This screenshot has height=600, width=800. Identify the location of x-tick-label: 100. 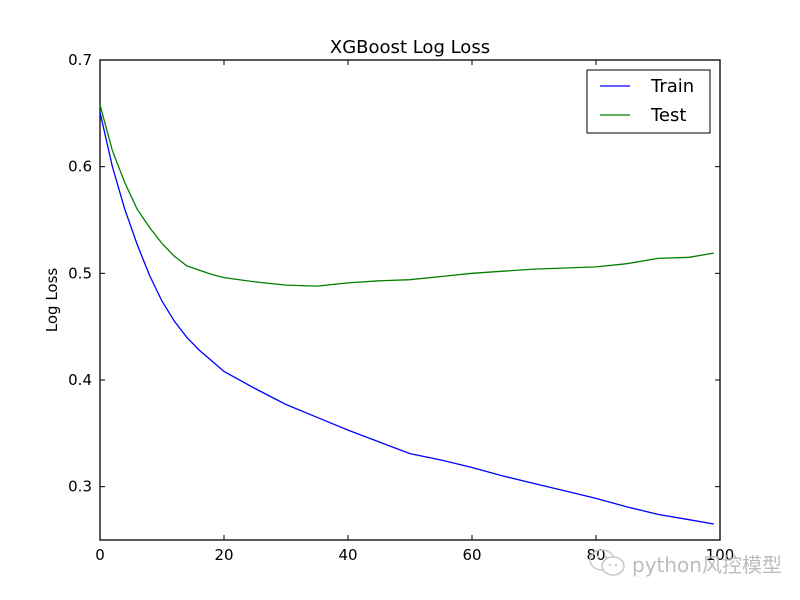
(720, 555).